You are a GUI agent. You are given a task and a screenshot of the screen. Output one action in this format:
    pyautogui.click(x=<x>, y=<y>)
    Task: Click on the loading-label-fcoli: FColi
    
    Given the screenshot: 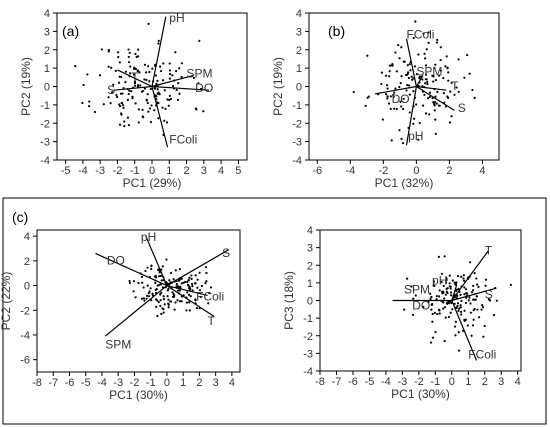 What is the action you would take?
    pyautogui.click(x=482, y=355)
    